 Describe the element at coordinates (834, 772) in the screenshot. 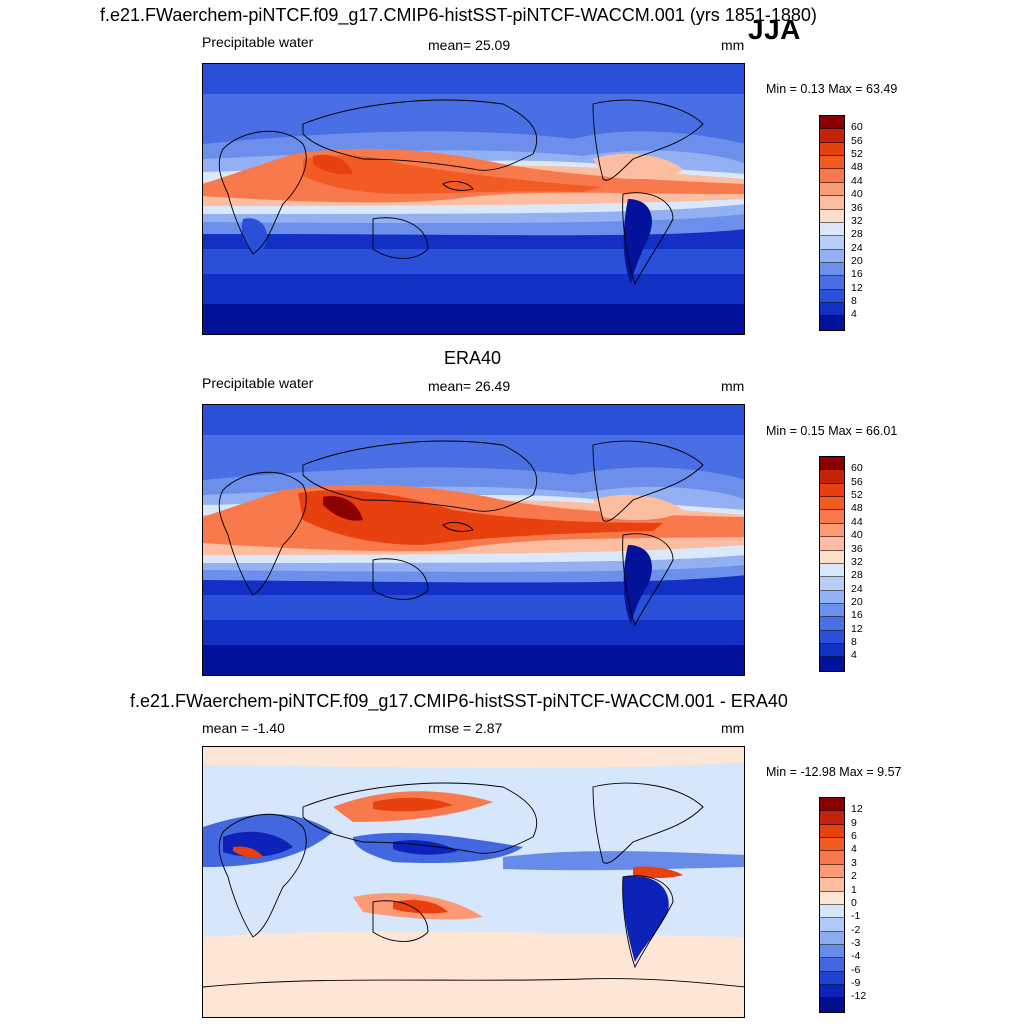

I see `panel3-minmax: Min = -12.98 Max = 9.57` at that location.